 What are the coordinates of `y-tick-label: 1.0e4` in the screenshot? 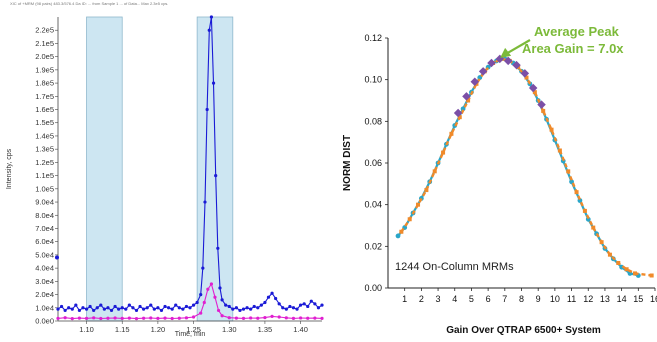 It's located at (44, 307).